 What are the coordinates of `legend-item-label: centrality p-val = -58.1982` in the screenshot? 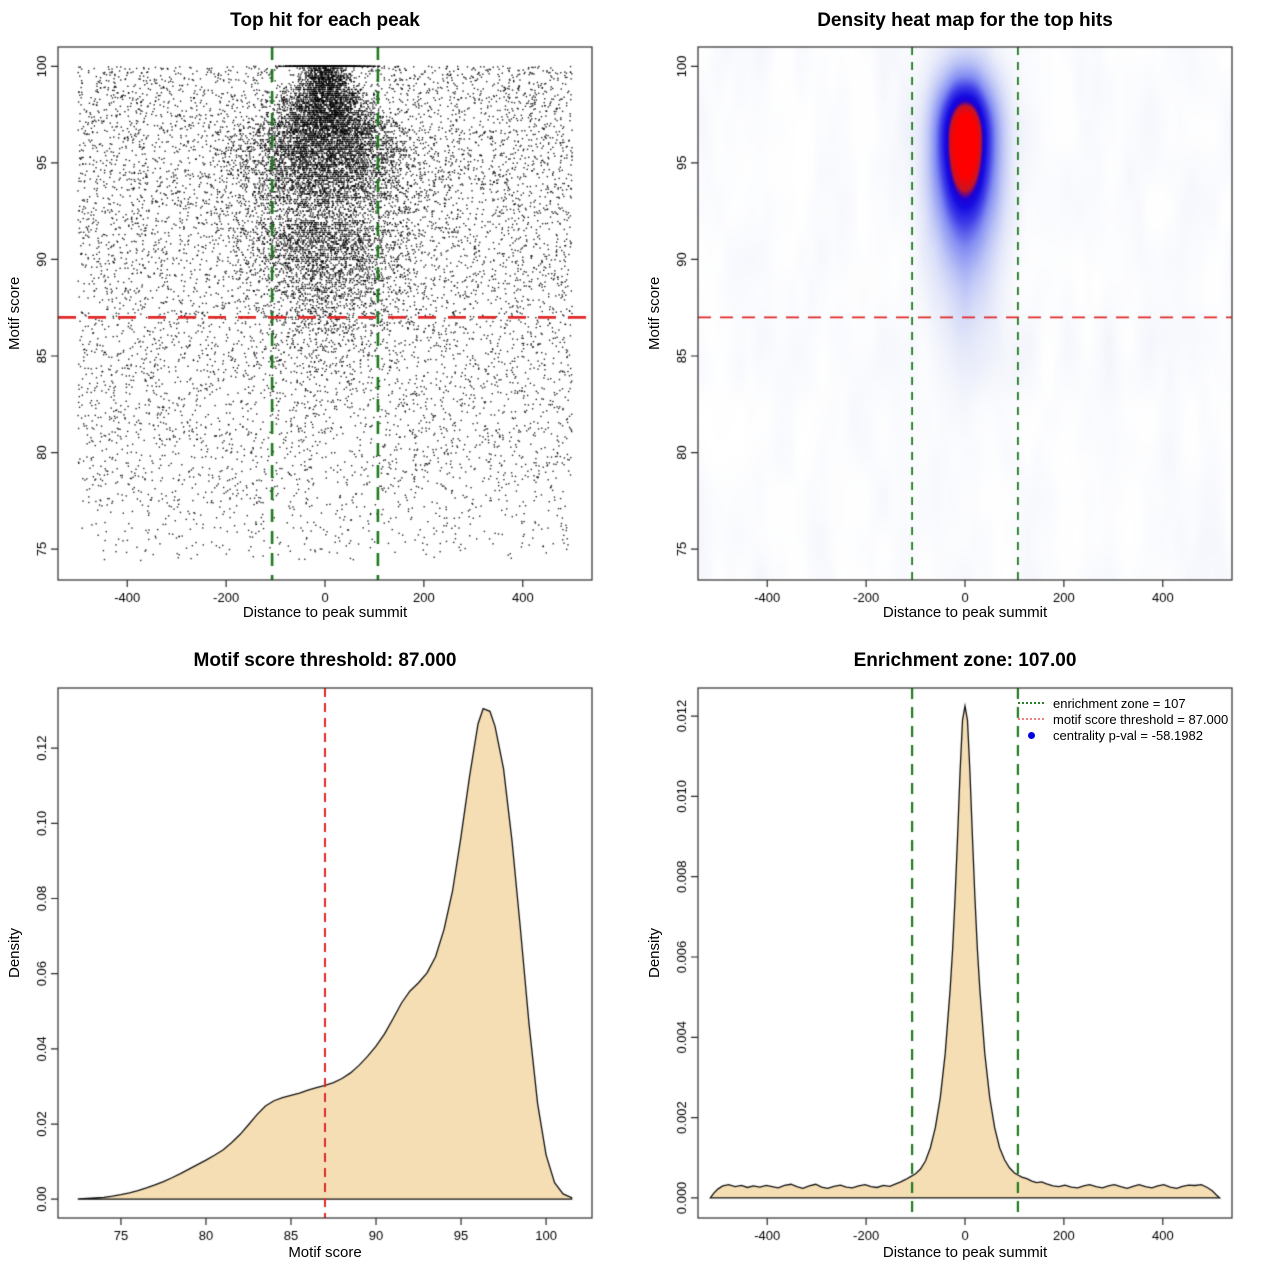 It's located at (1128, 735).